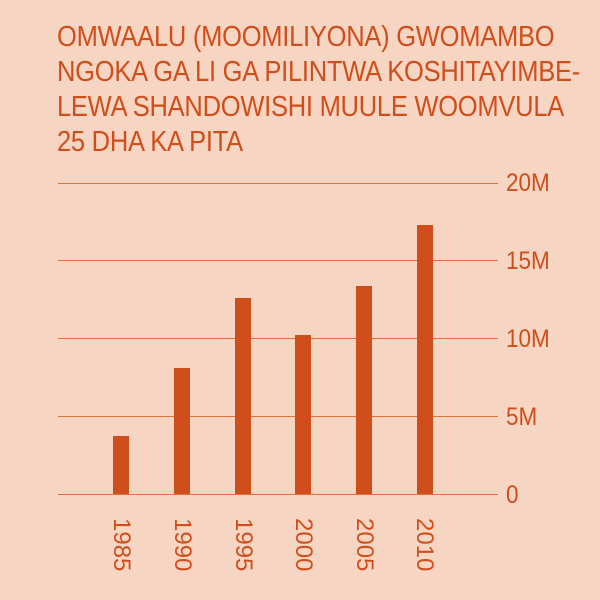  I want to click on x-tick-2010: 2010, so click(424, 545).